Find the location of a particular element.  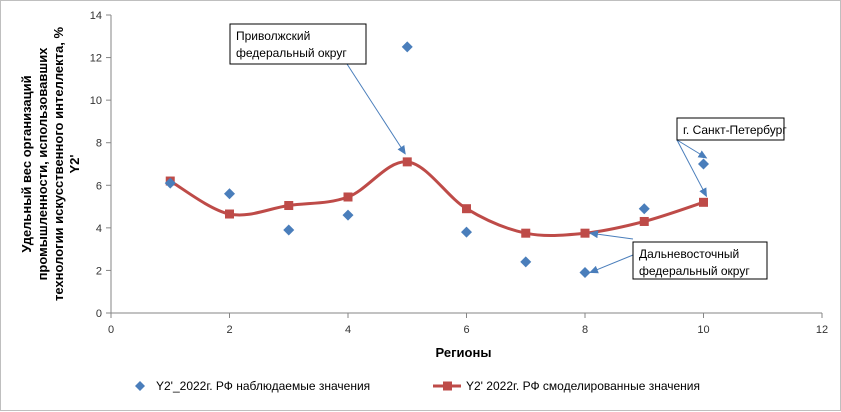

y-tick-label: 2 is located at coordinates (99, 271).